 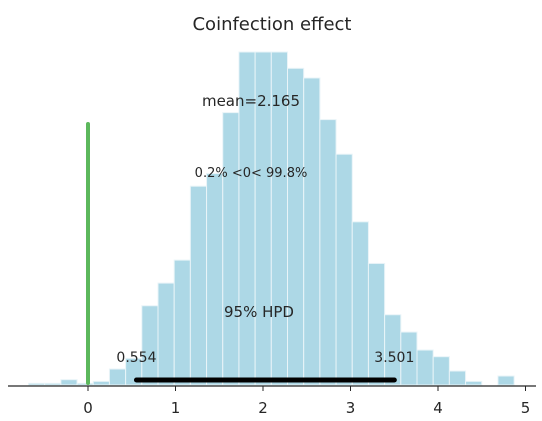 I want to click on hpd-low-label: 0.554, so click(x=136, y=358).